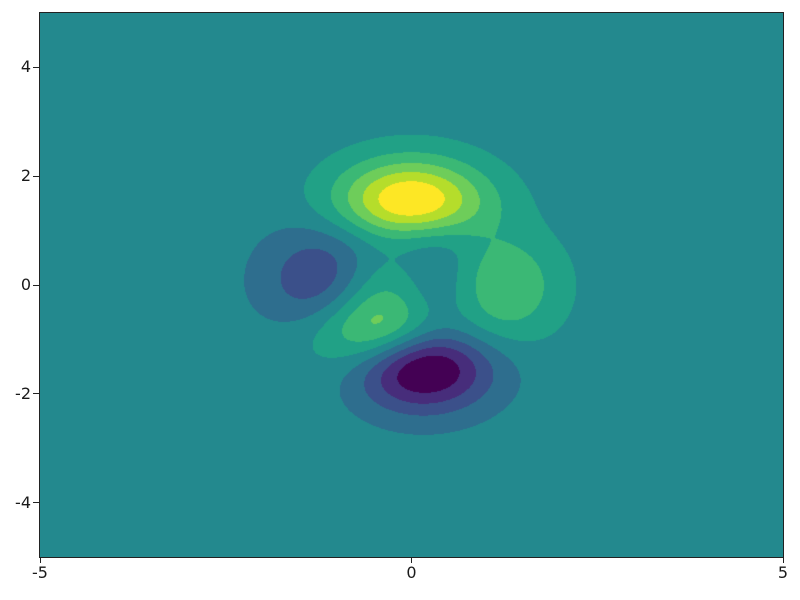  Describe the element at coordinates (25, 176) in the screenshot. I see `y-tick-label: 2` at that location.